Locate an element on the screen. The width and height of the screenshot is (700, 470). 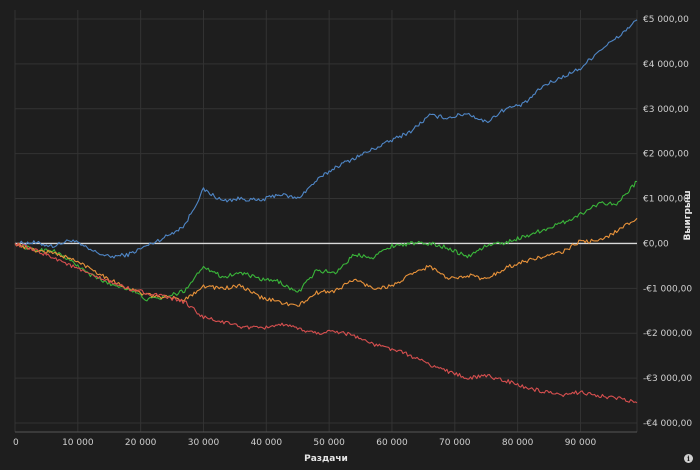
y-tick-label: €5 000,00 is located at coordinates (666, 20).